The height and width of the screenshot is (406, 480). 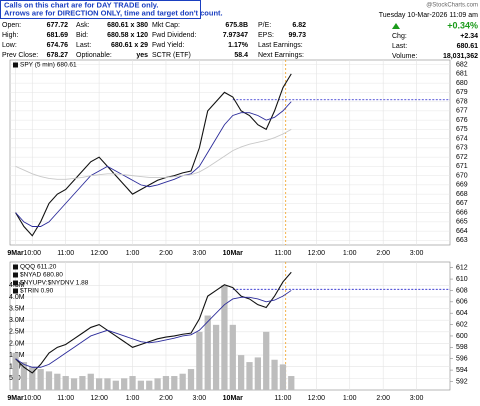 What do you see at coordinates (10, 35) in the screenshot?
I see `field-label: High:` at bounding box center [10, 35].